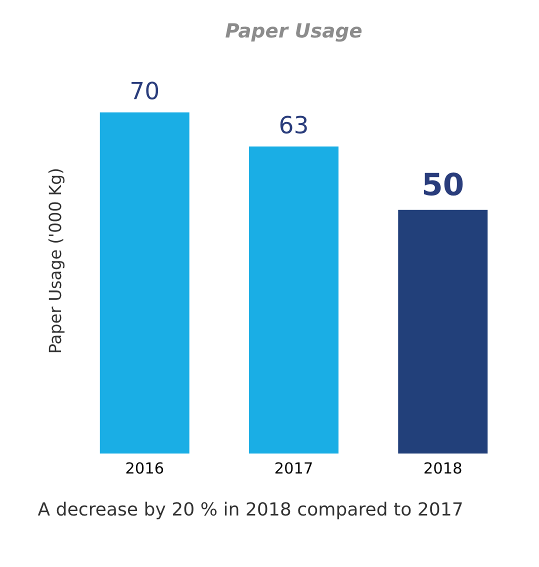  Describe the element at coordinates (250, 511) in the screenshot. I see `text: A decrease by 20 % in 2018 compared to 2017` at that location.